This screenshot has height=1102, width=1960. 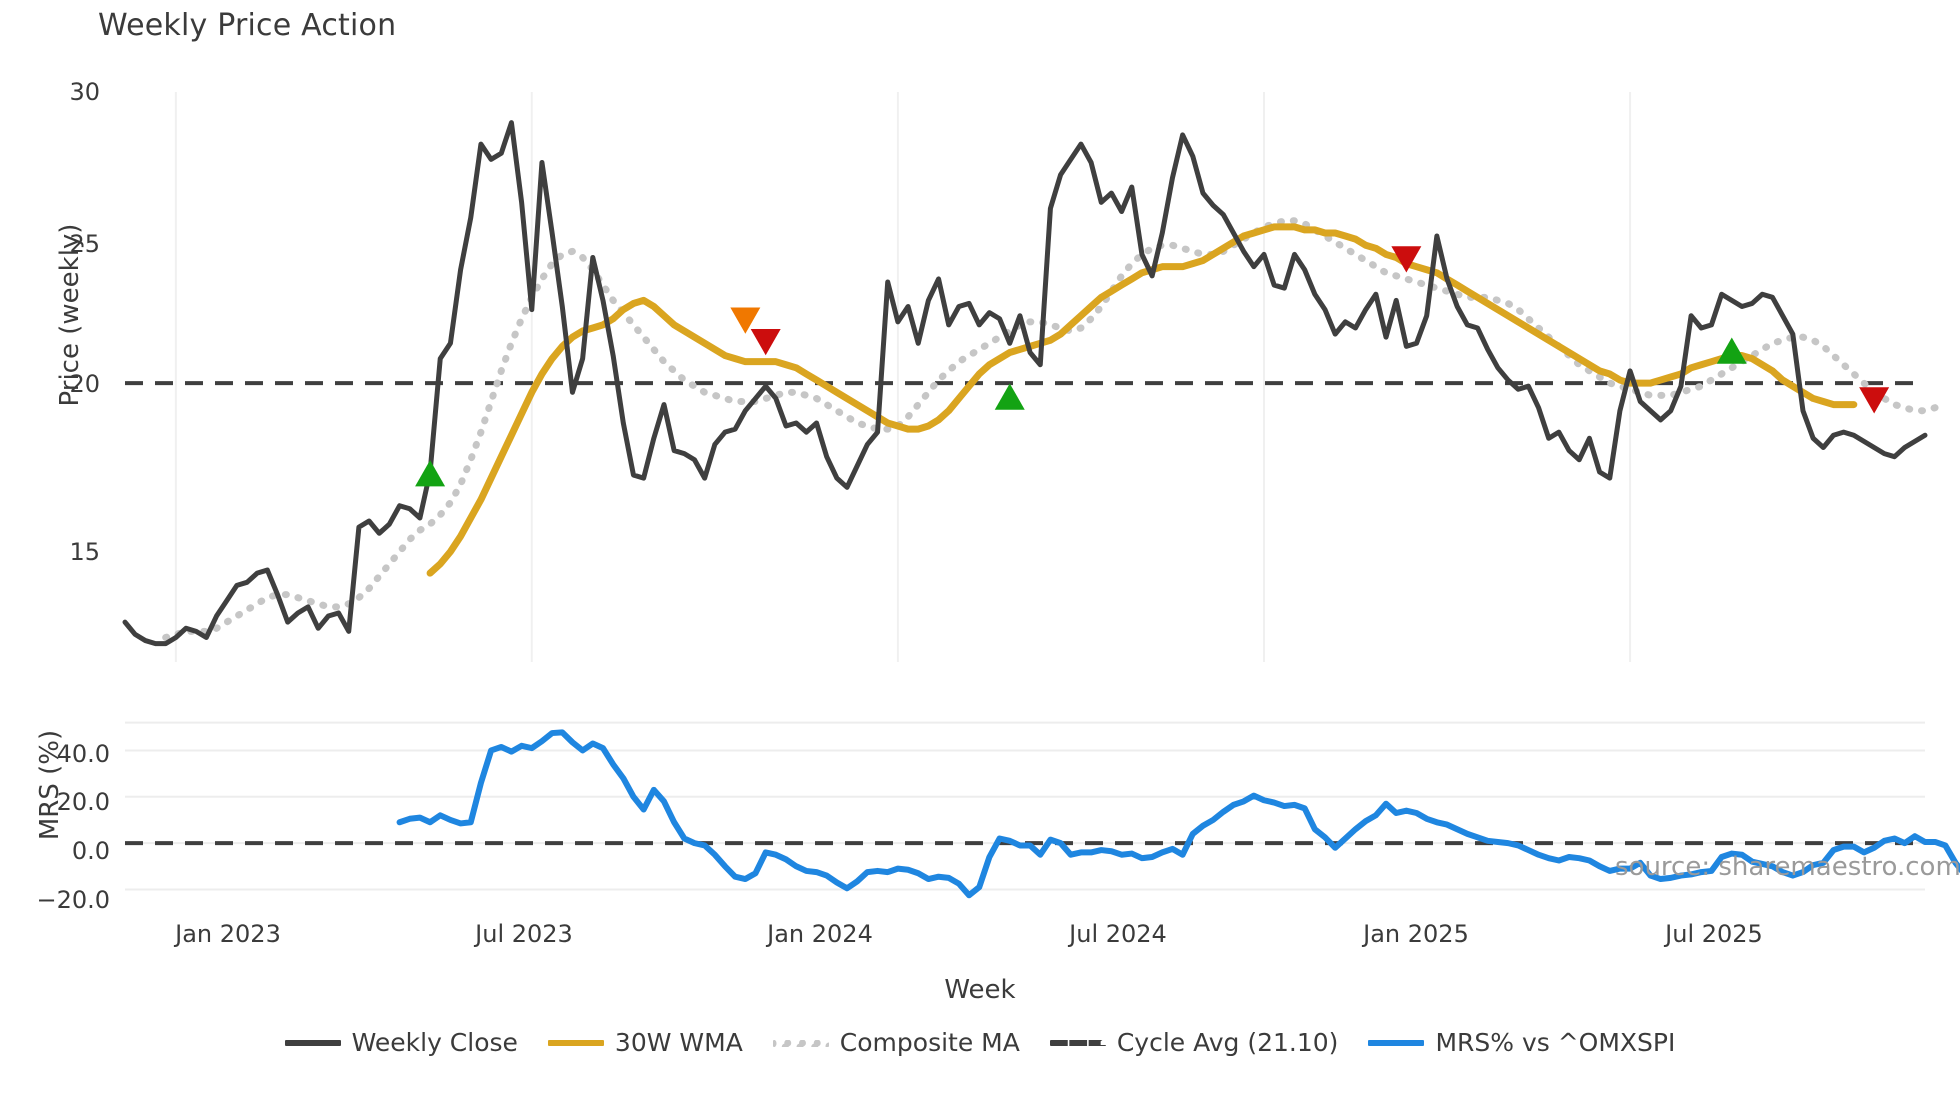 I want to click on xtick-jul-2024: Jul 2024, so click(x=1118, y=934).